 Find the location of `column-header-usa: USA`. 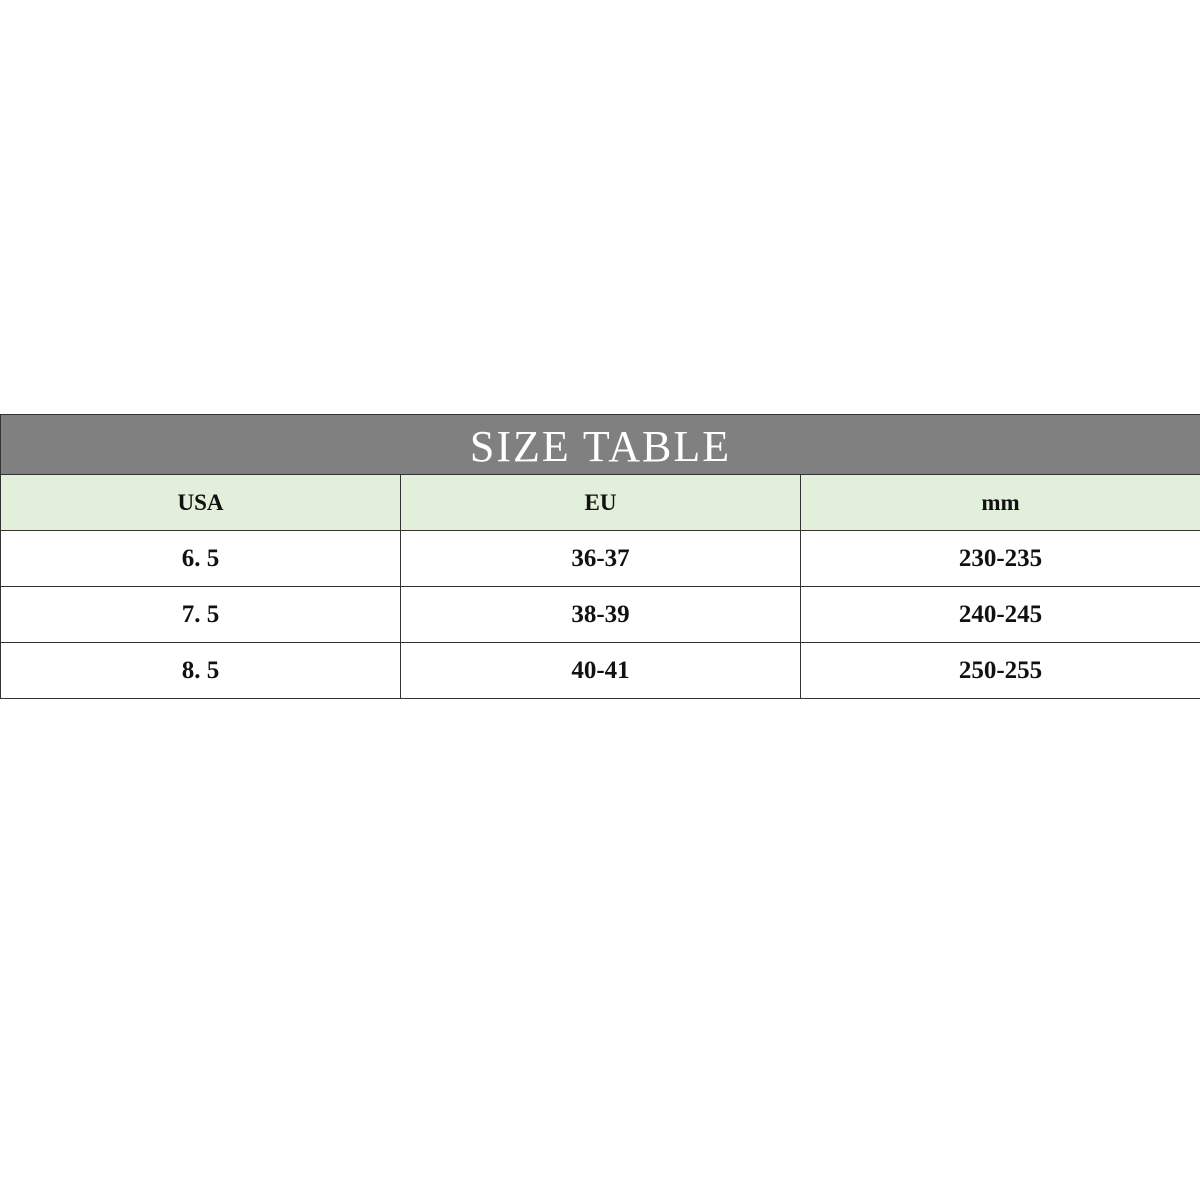

column-header-usa: USA is located at coordinates (201, 502).